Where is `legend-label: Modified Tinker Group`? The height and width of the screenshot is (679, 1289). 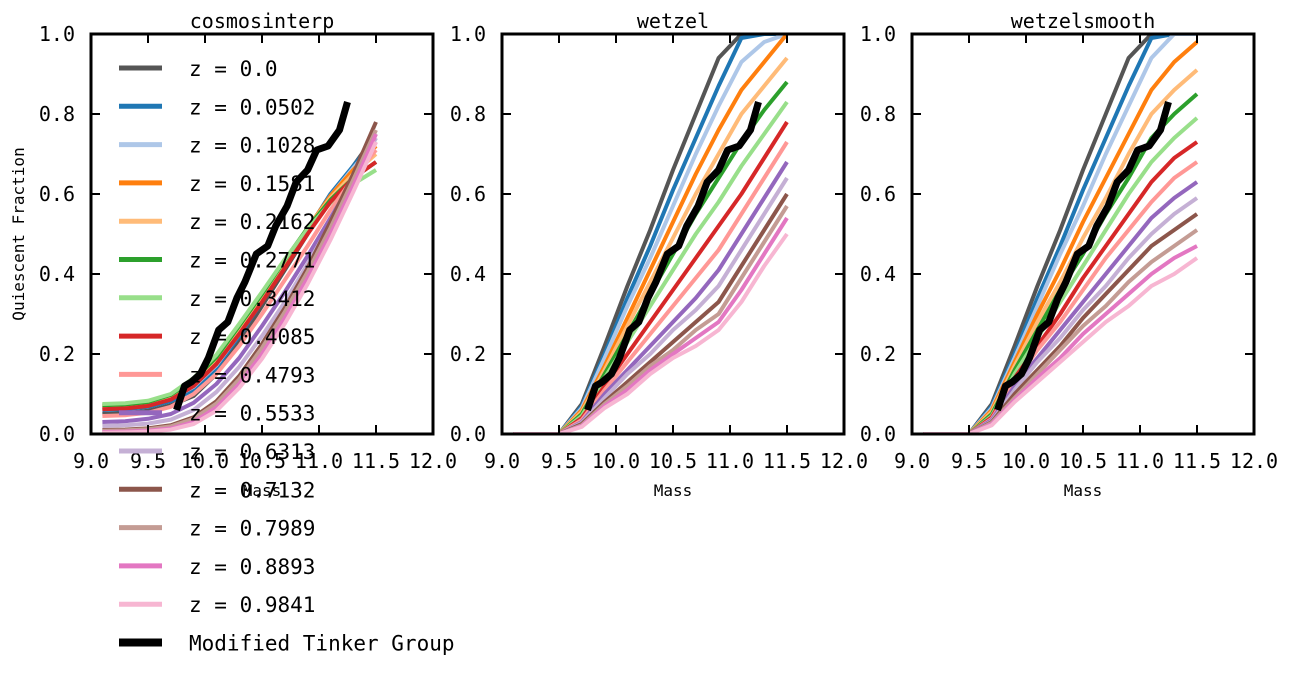
legend-label: Modified Tinker Group is located at coordinates (322, 644).